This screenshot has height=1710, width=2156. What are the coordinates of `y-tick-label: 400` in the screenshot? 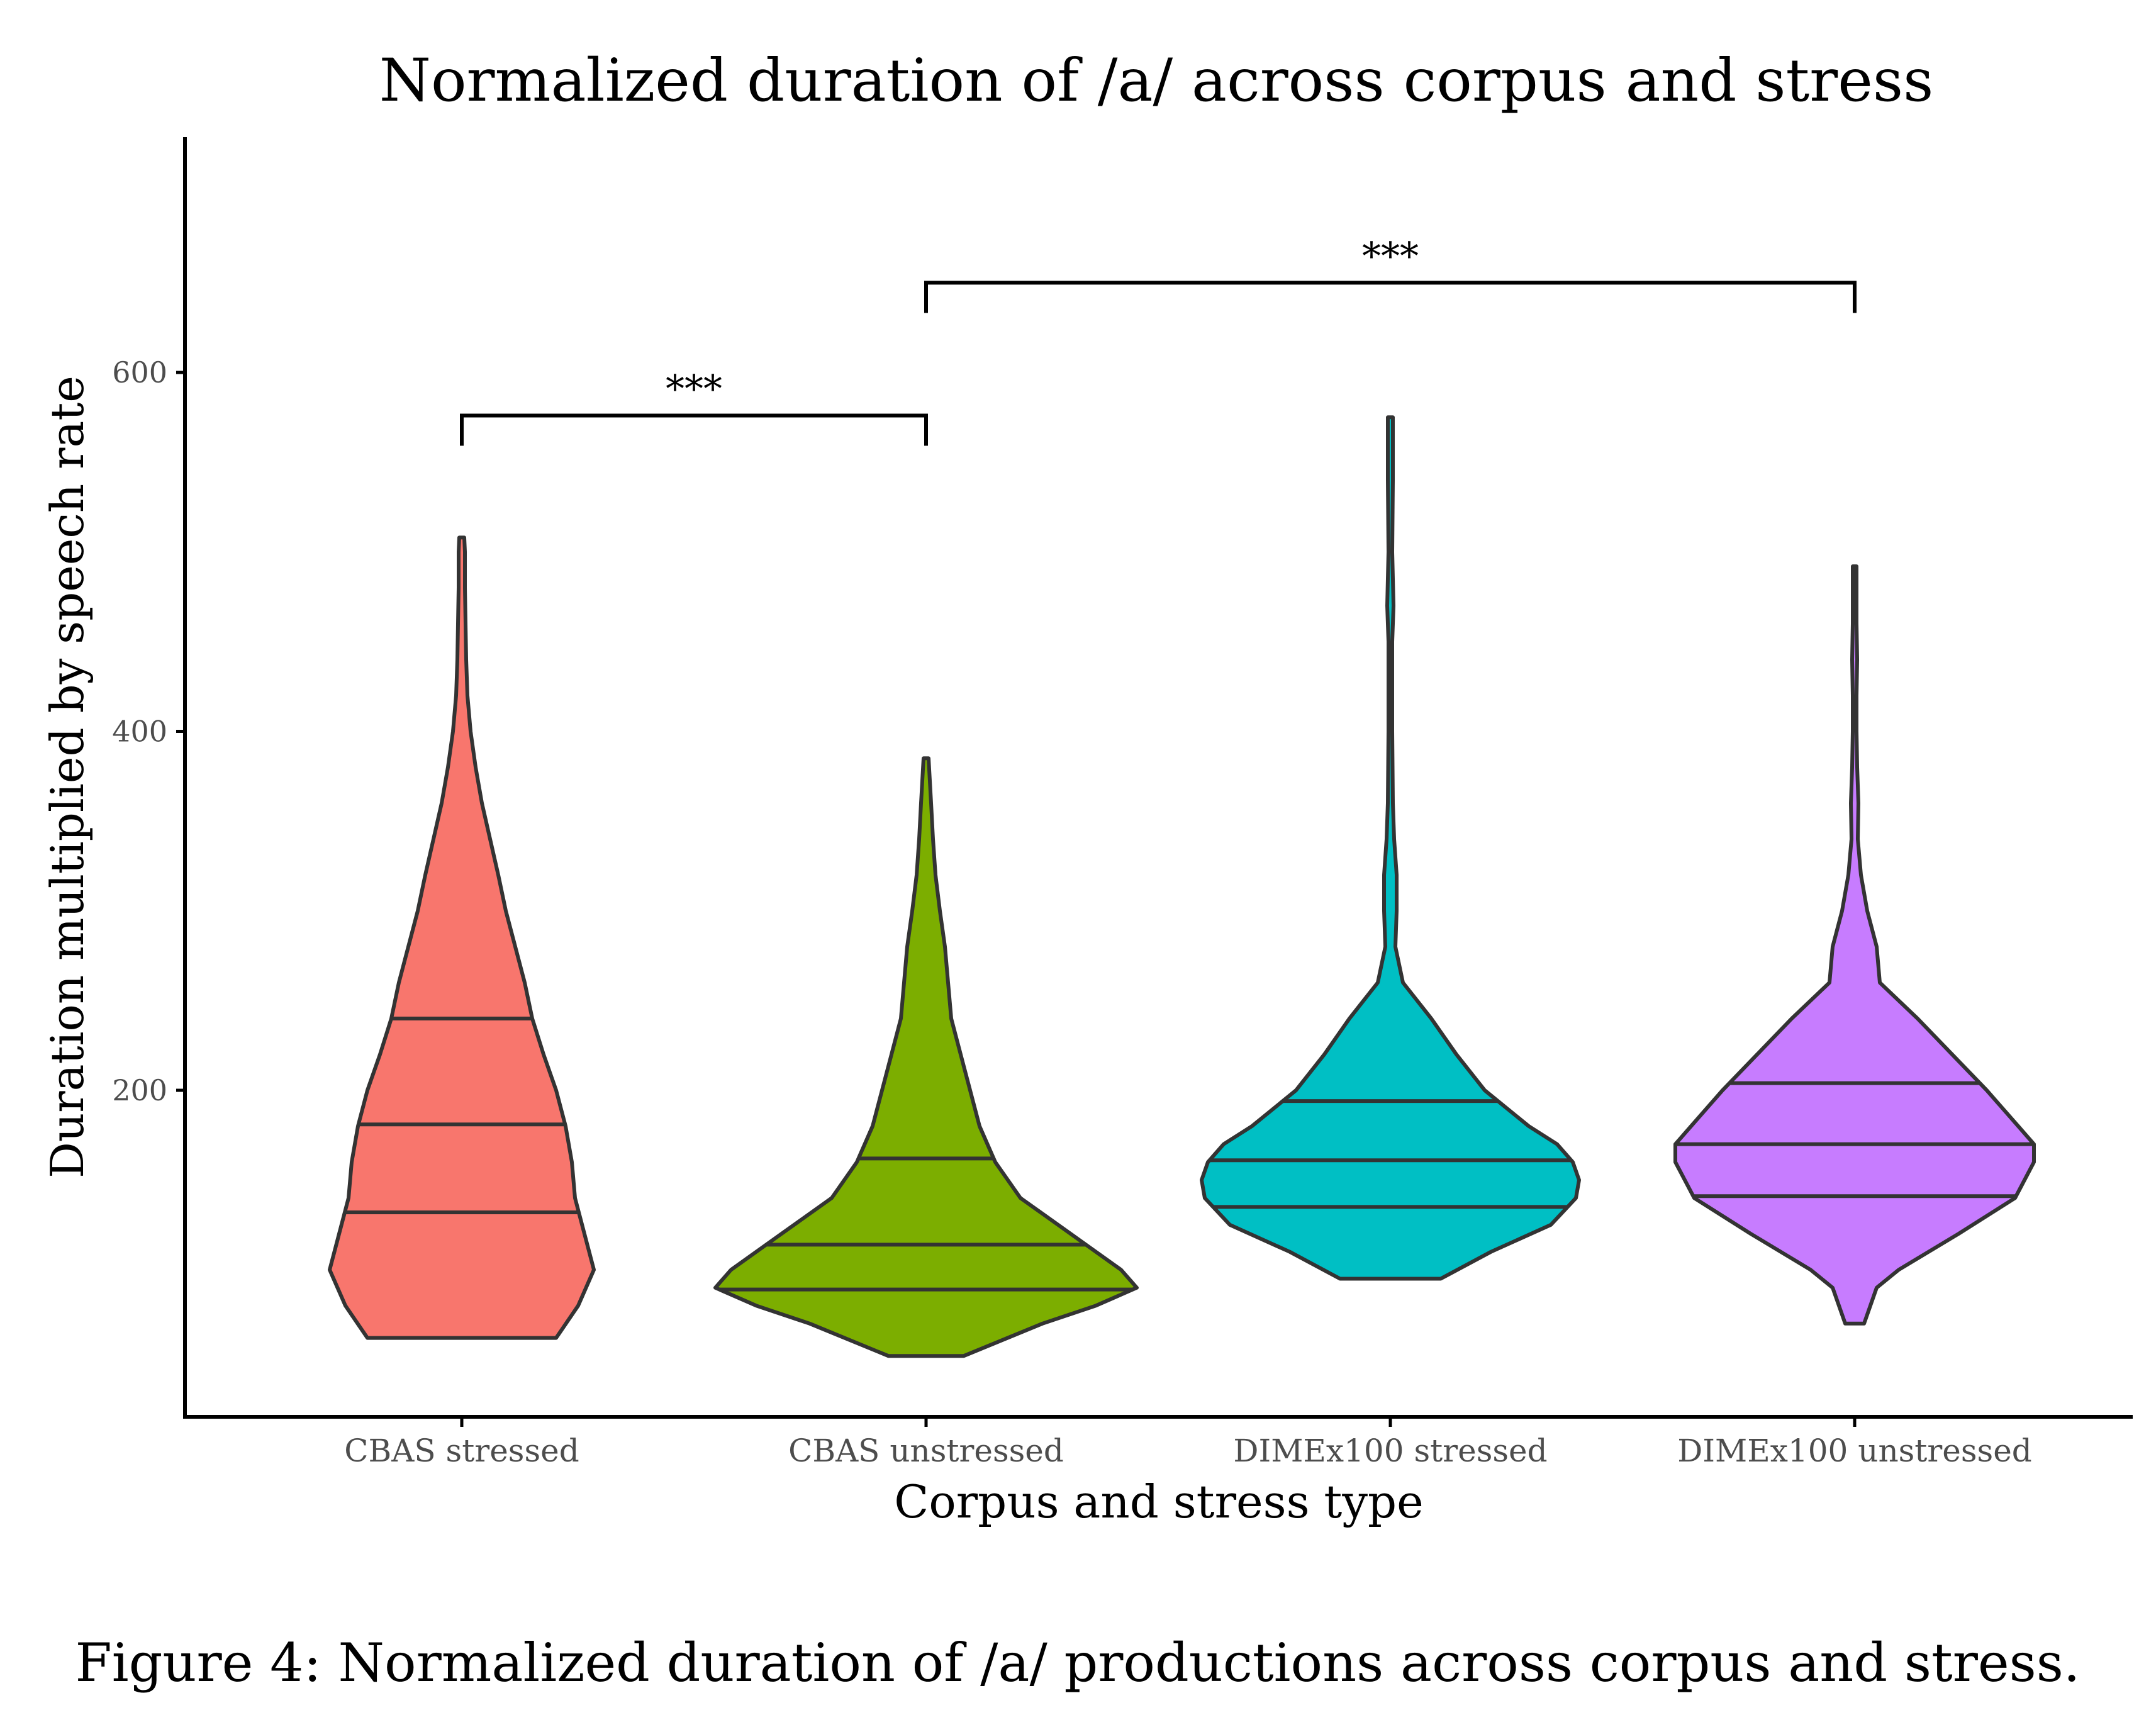 It's located at (140, 732).